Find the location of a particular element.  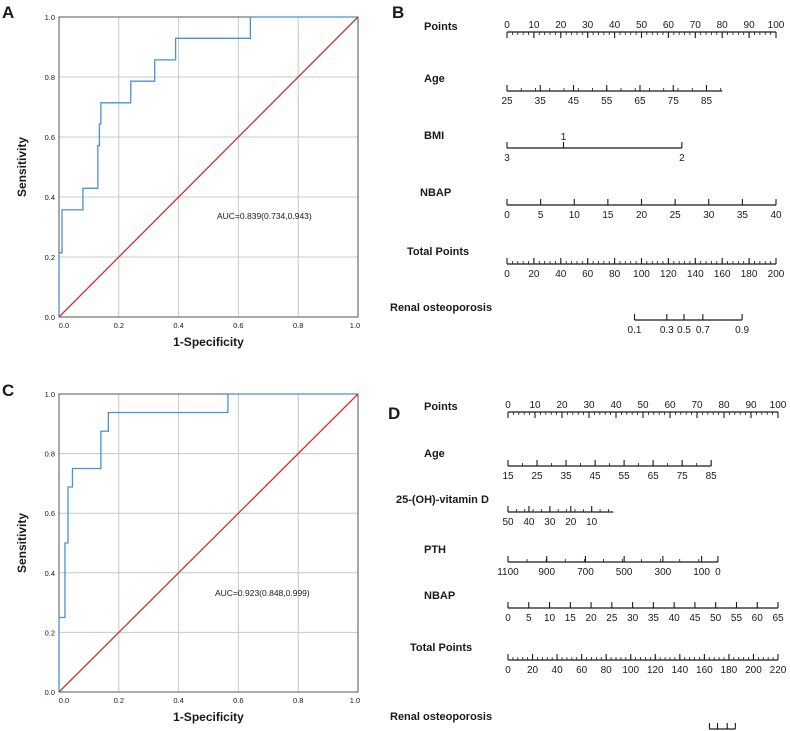

tick-label: 25 is located at coordinates (507, 101).